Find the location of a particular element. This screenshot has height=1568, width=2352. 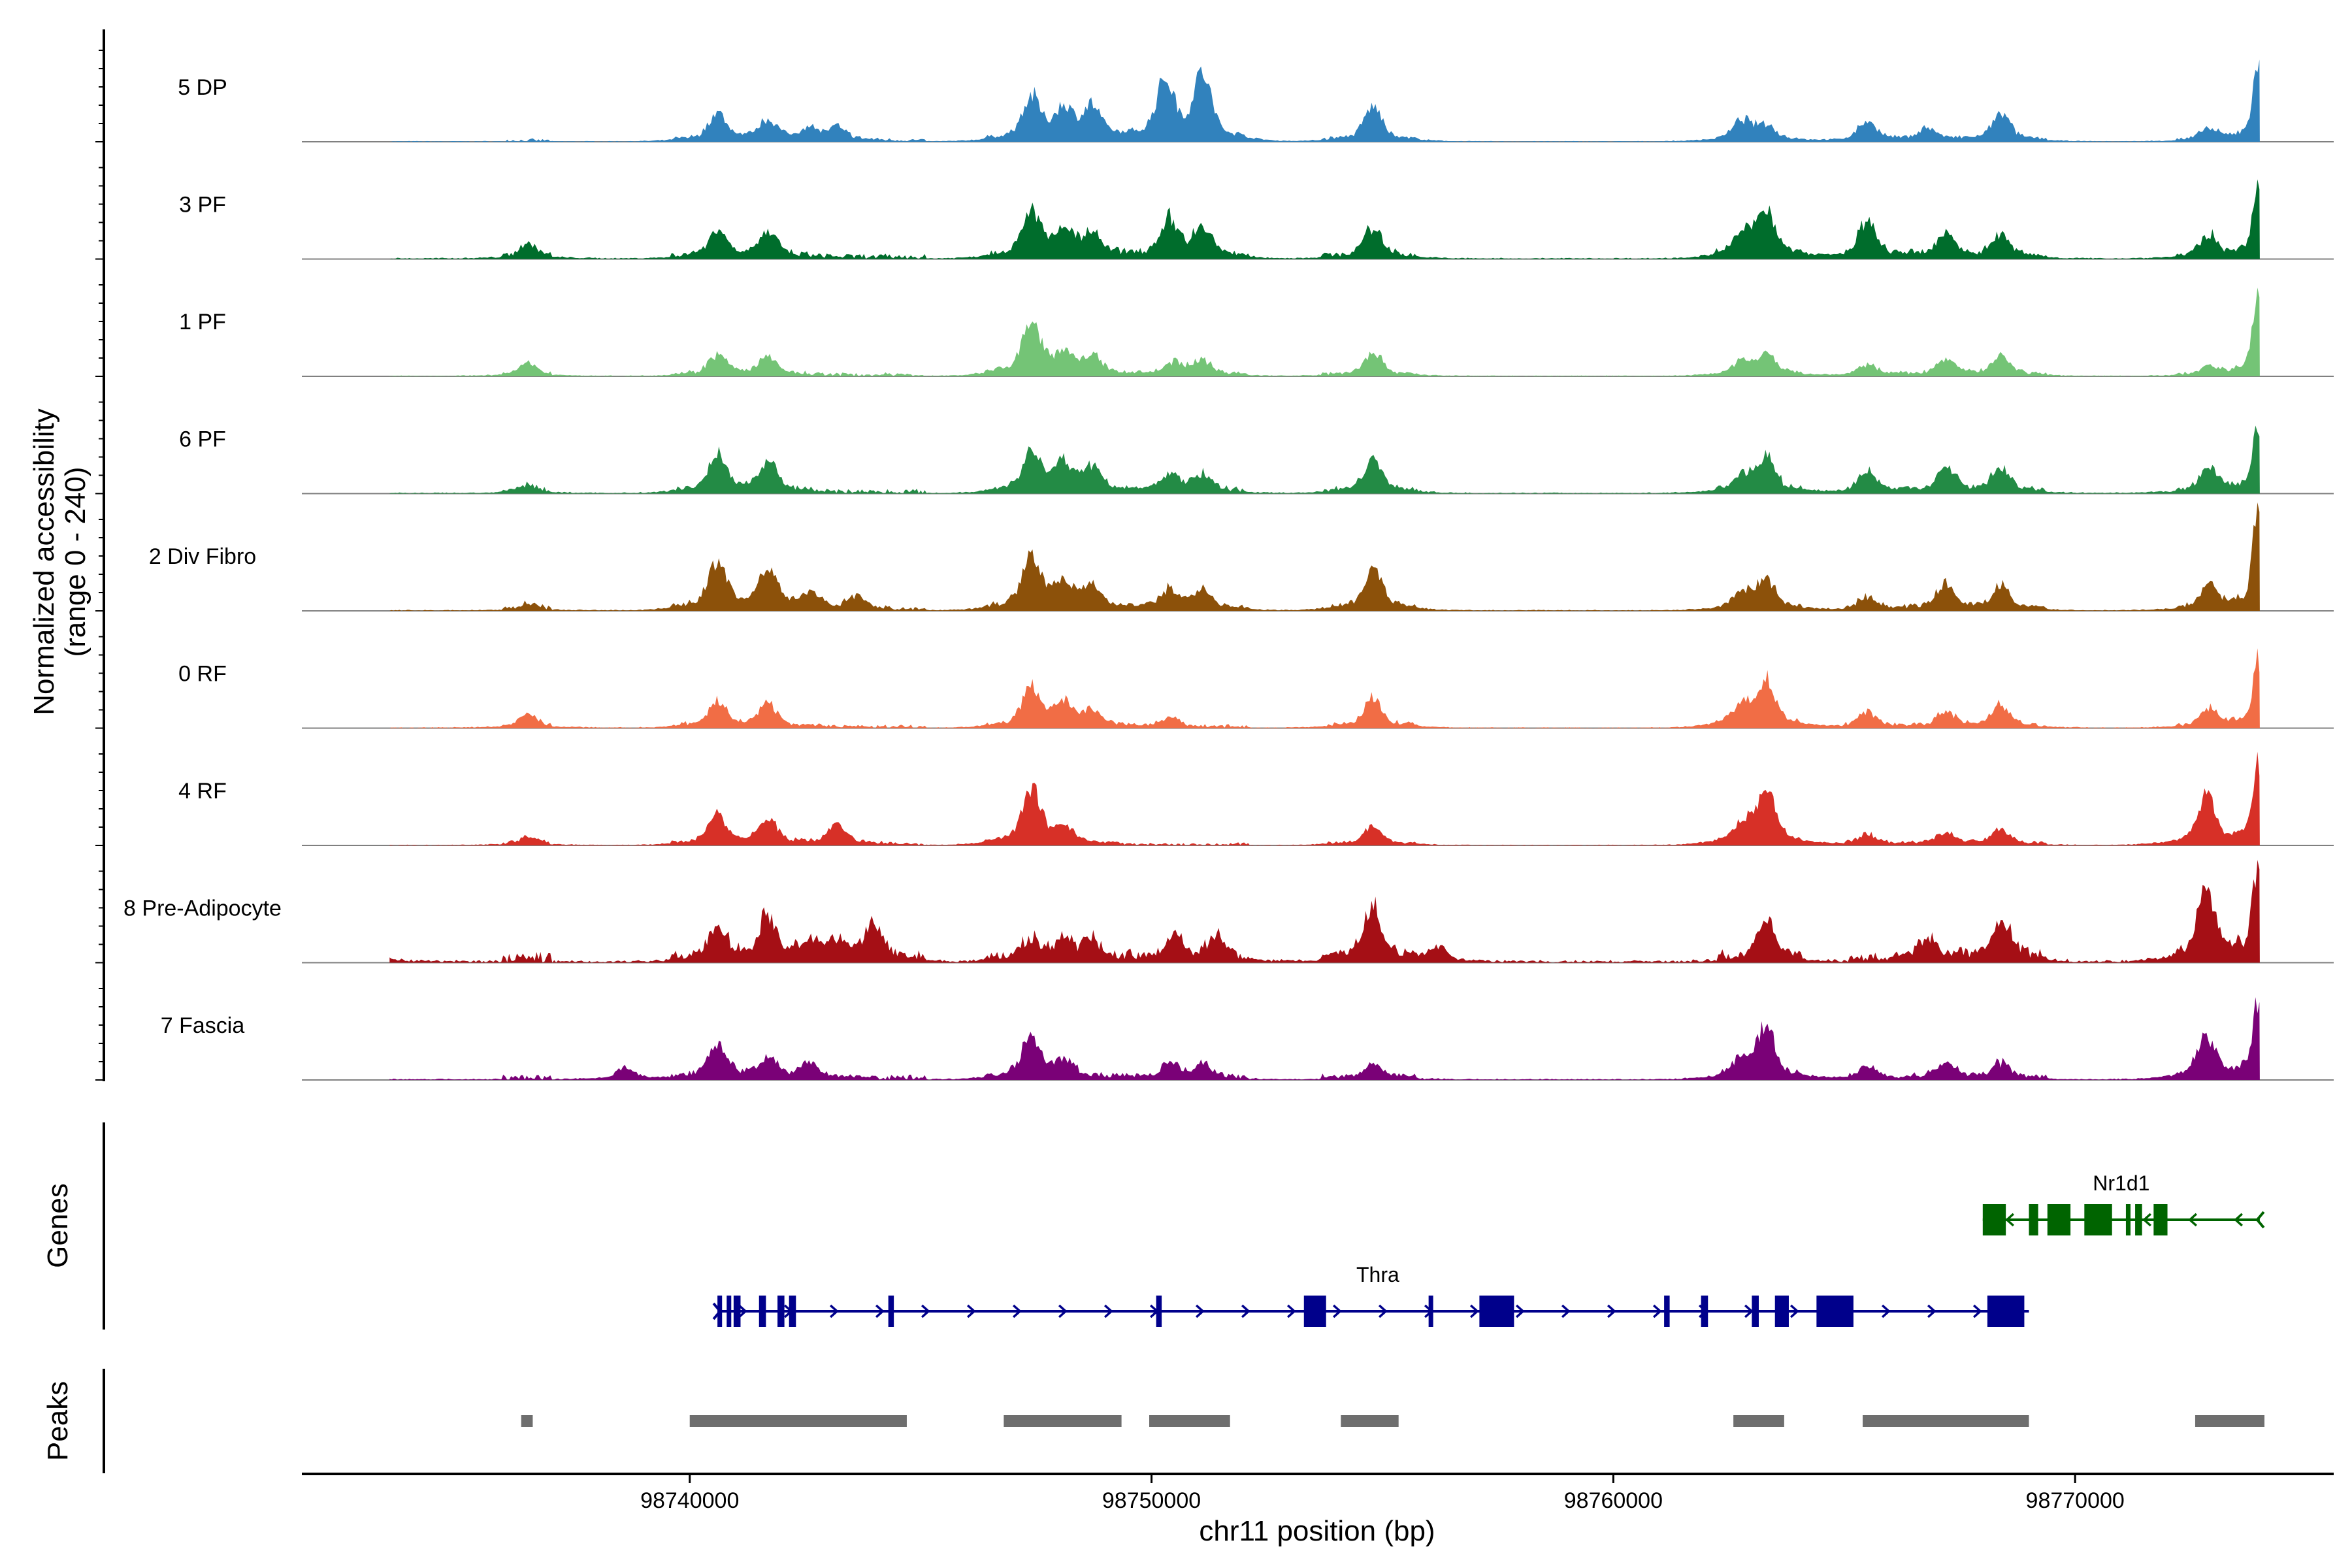

track-label: 1 PF is located at coordinates (202, 322).